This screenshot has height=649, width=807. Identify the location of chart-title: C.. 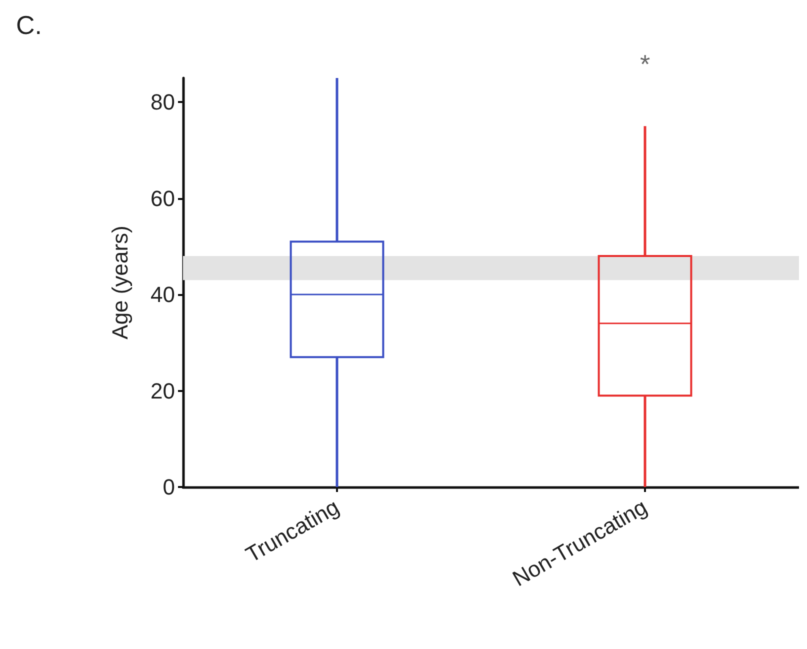
(29, 25).